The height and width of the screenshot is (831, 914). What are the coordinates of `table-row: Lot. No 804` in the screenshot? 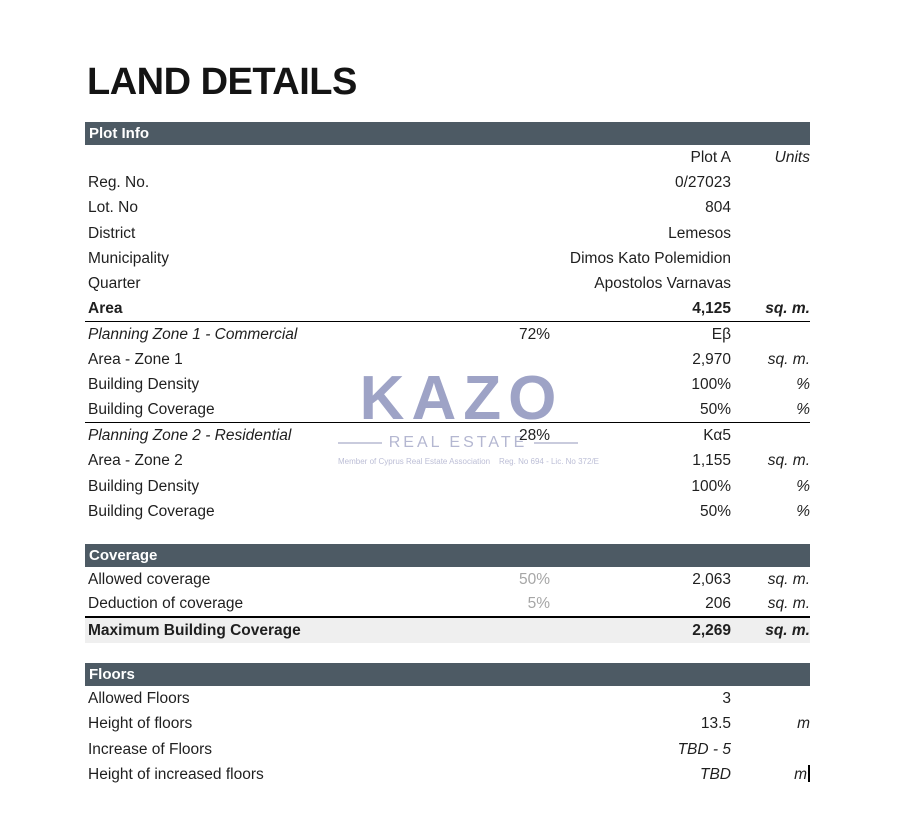 It's located at (447, 208).